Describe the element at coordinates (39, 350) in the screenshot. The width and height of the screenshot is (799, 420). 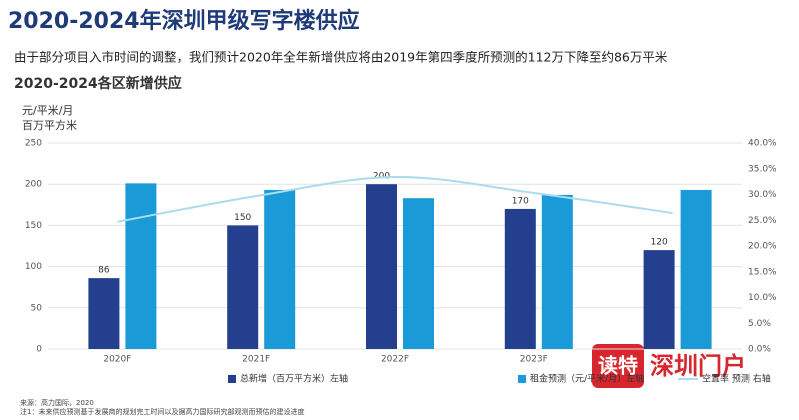
I see `y-tick-label: 0` at that location.